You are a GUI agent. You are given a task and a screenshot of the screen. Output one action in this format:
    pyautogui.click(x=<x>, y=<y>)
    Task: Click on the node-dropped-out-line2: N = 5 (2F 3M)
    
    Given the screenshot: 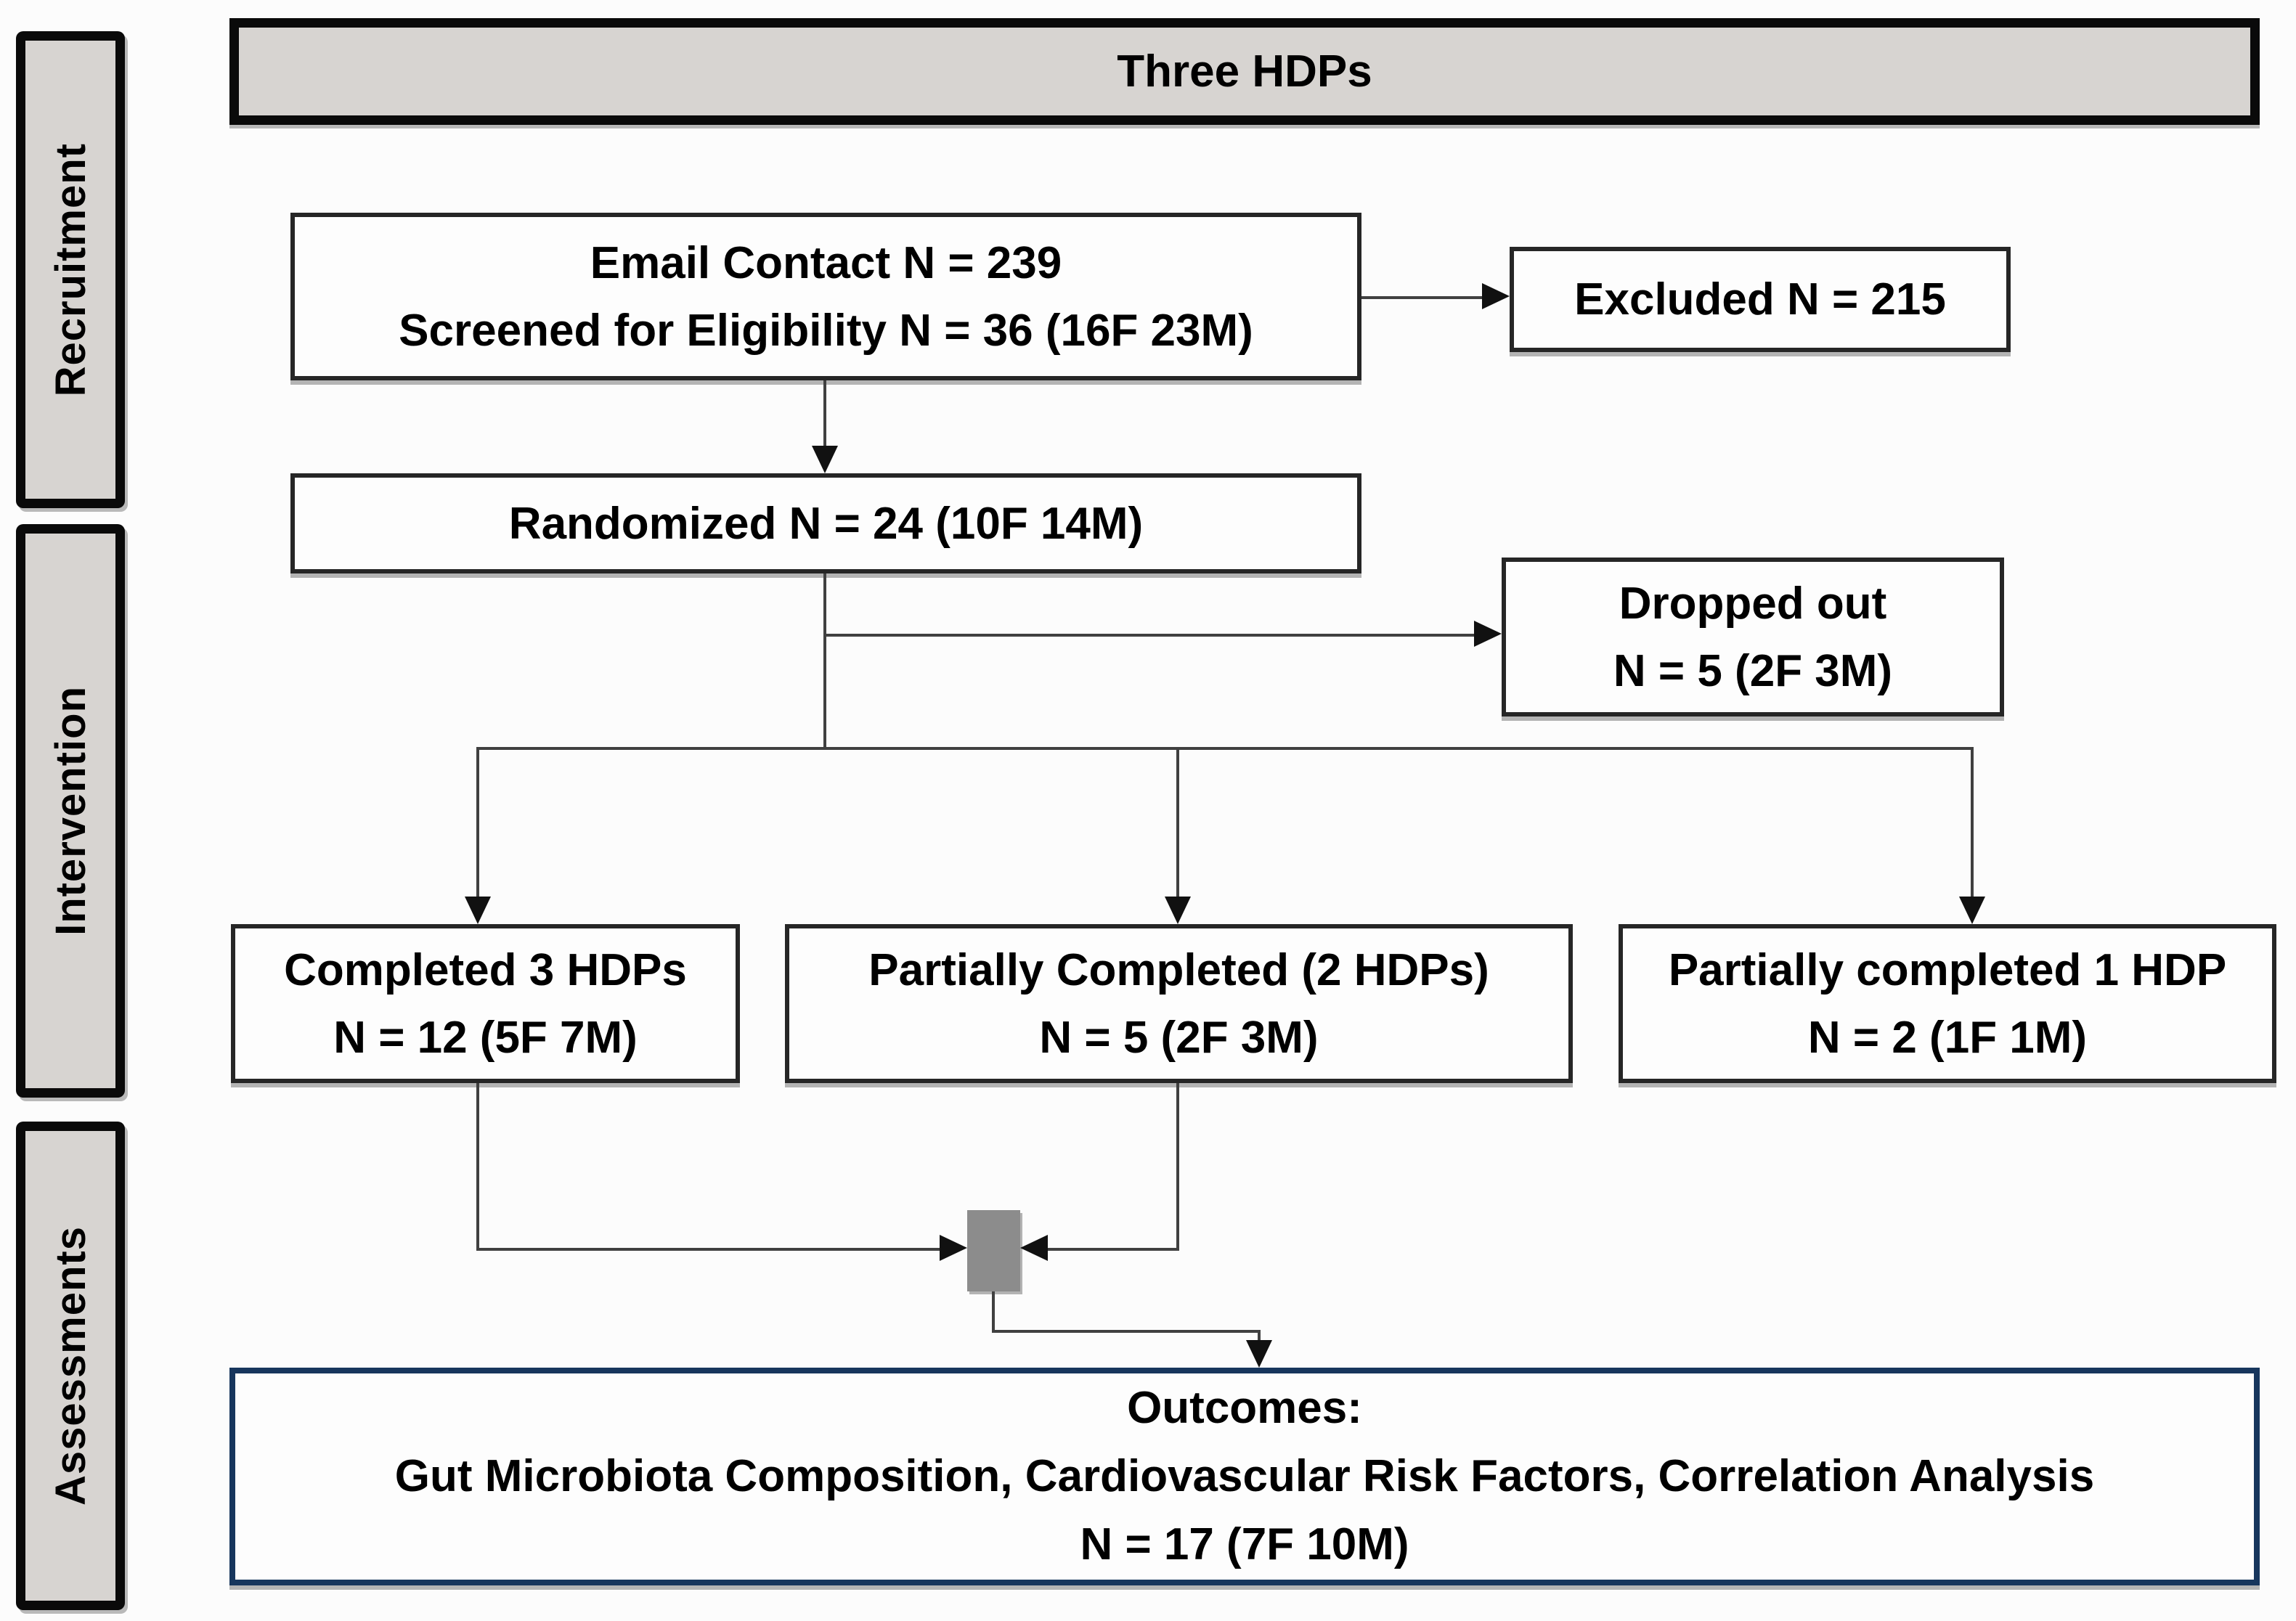 What is the action you would take?
    pyautogui.click(x=1753, y=670)
    